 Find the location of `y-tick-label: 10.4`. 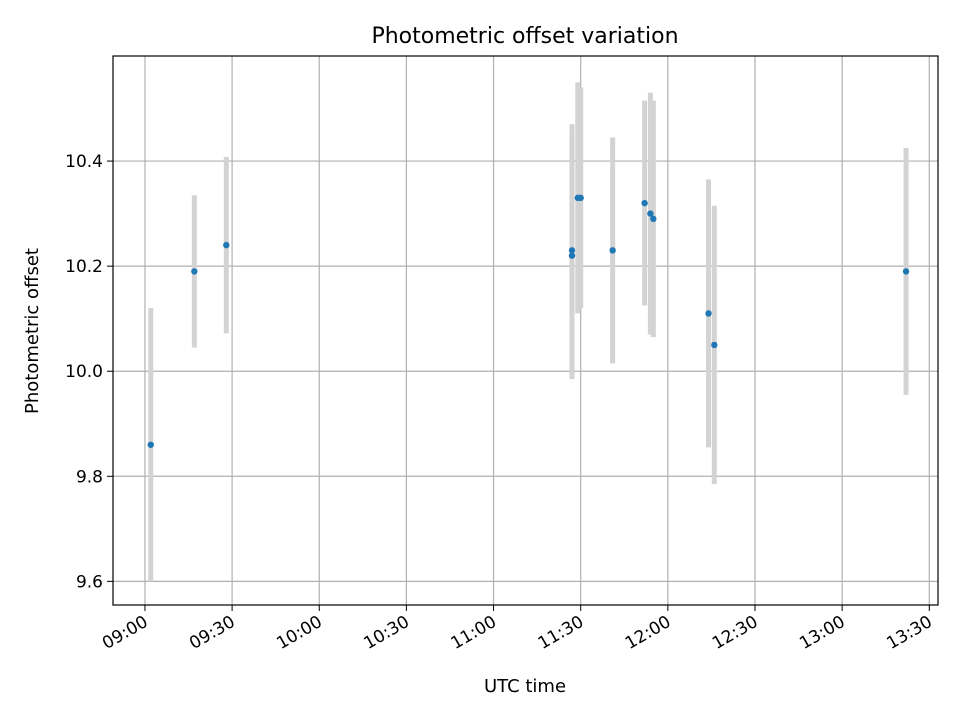

y-tick-label: 10.4 is located at coordinates (84, 162).